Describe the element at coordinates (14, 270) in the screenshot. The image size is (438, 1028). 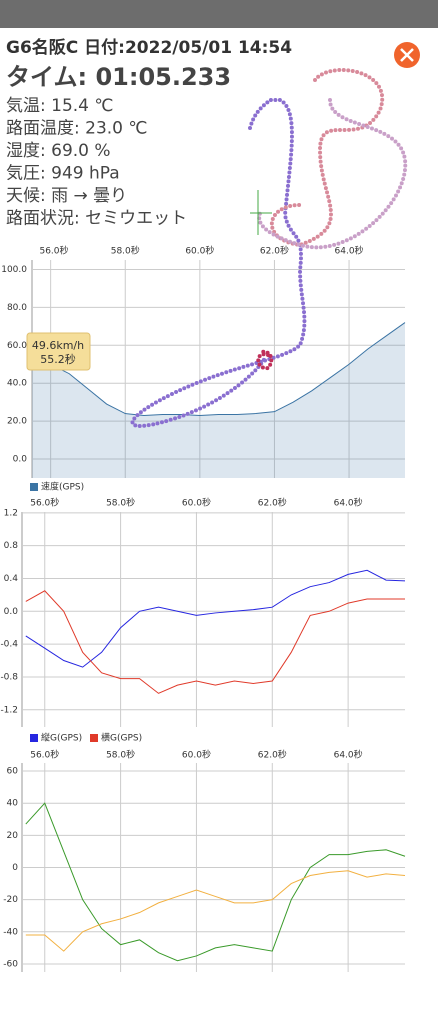
I see `y-tick-label: 100.0` at that location.